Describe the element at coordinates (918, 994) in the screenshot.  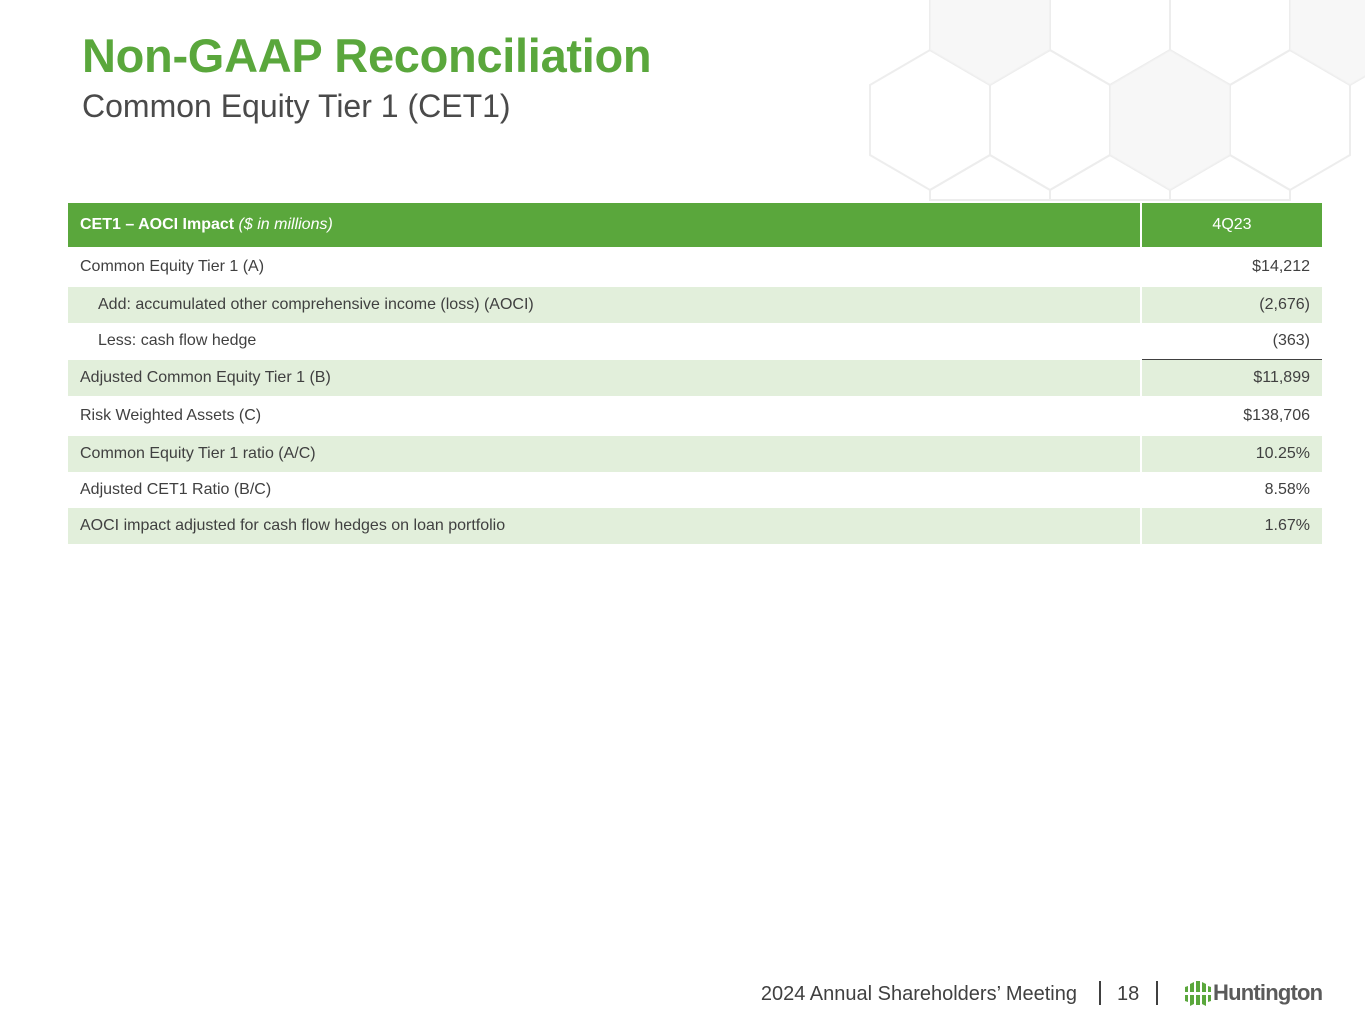
I see `footer-meeting-title: 2024 Annual Shareholders’ Meeting` at that location.